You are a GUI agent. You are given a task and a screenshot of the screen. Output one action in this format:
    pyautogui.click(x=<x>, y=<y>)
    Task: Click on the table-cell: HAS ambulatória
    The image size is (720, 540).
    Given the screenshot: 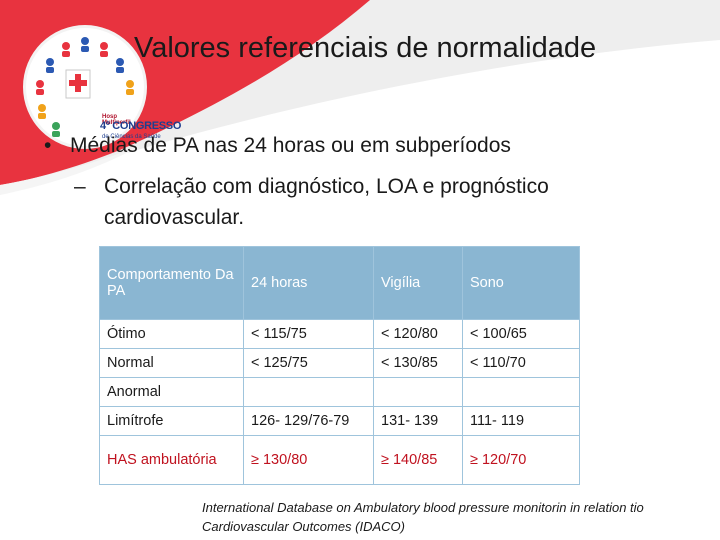 What is the action you would take?
    pyautogui.click(x=171, y=460)
    